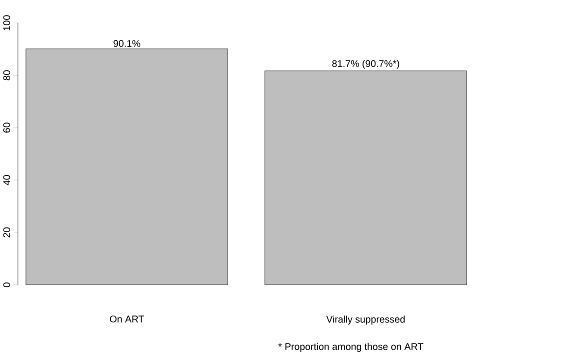 The image size is (581, 361). Describe the element at coordinates (351, 347) in the screenshot. I see `text: * Proportion among those on ART` at that location.